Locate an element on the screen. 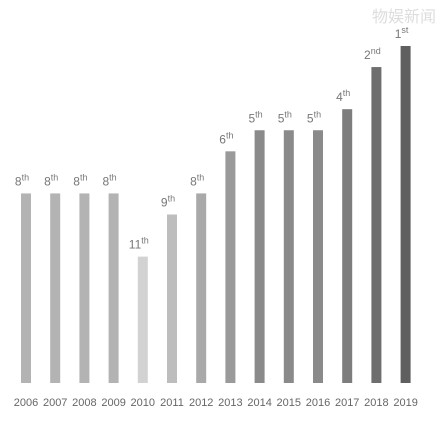  watermark: 物娱新闻 is located at coordinates (404, 17).